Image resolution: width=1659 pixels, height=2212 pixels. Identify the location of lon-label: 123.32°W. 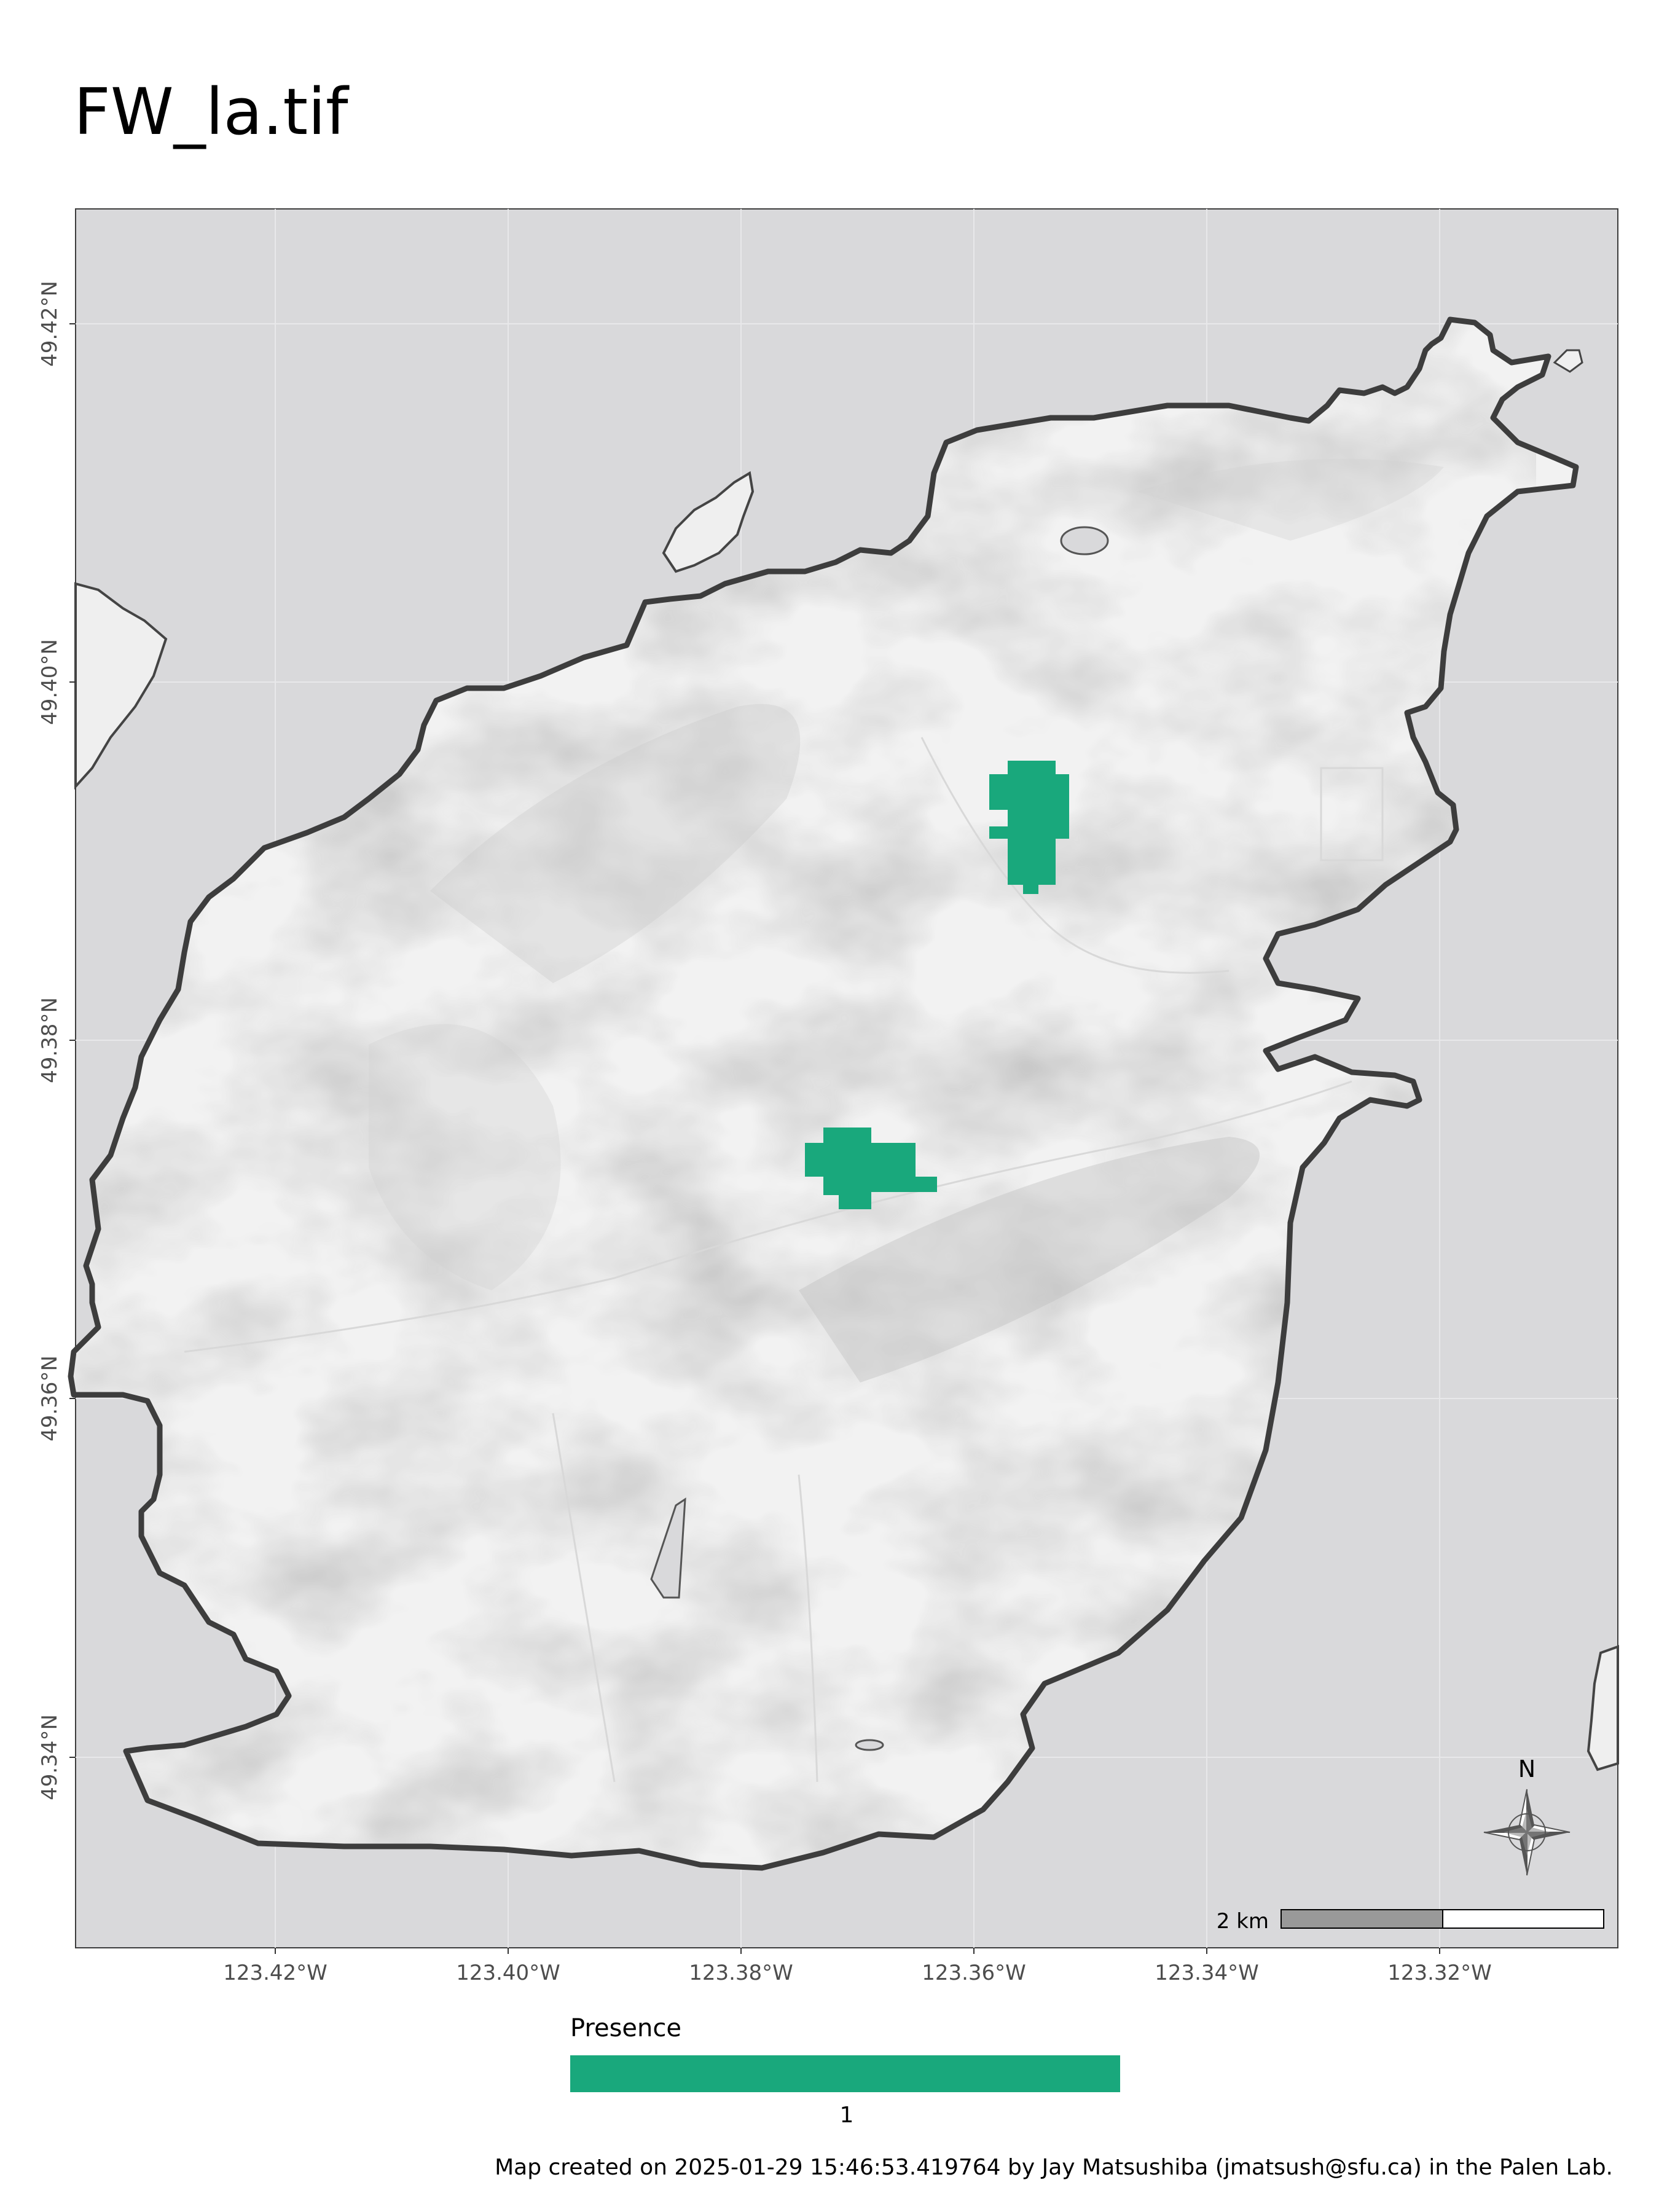
(1439, 1973).